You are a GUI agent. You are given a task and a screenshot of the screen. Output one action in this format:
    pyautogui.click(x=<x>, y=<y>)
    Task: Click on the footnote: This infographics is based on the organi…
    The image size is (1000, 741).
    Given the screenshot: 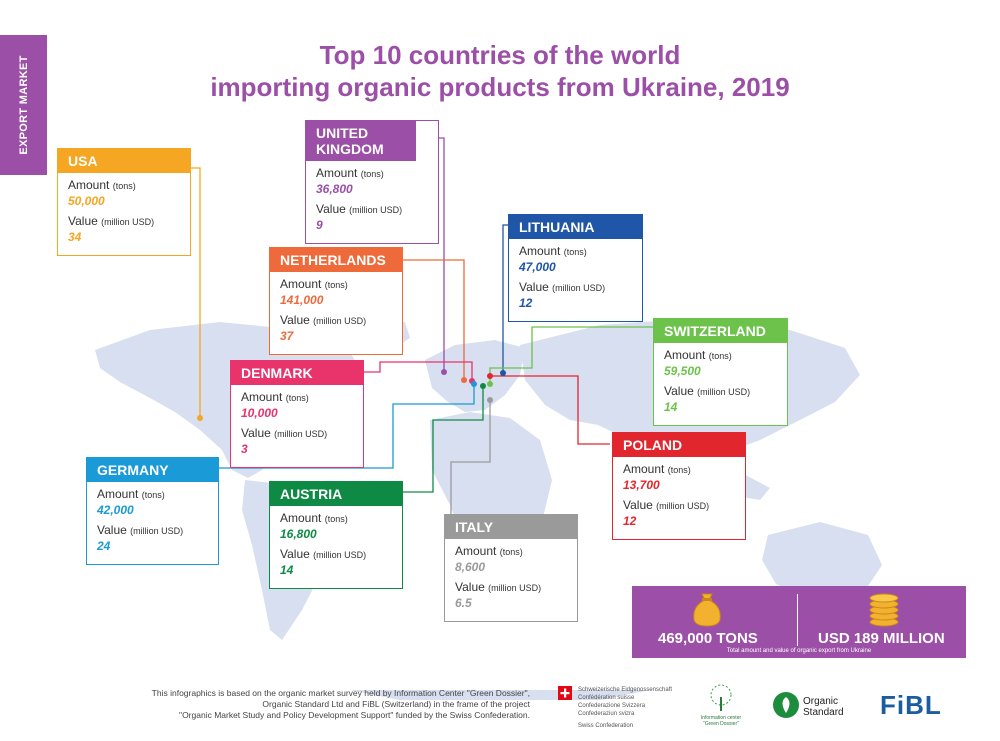 What is the action you would take?
    pyautogui.click(x=335, y=704)
    